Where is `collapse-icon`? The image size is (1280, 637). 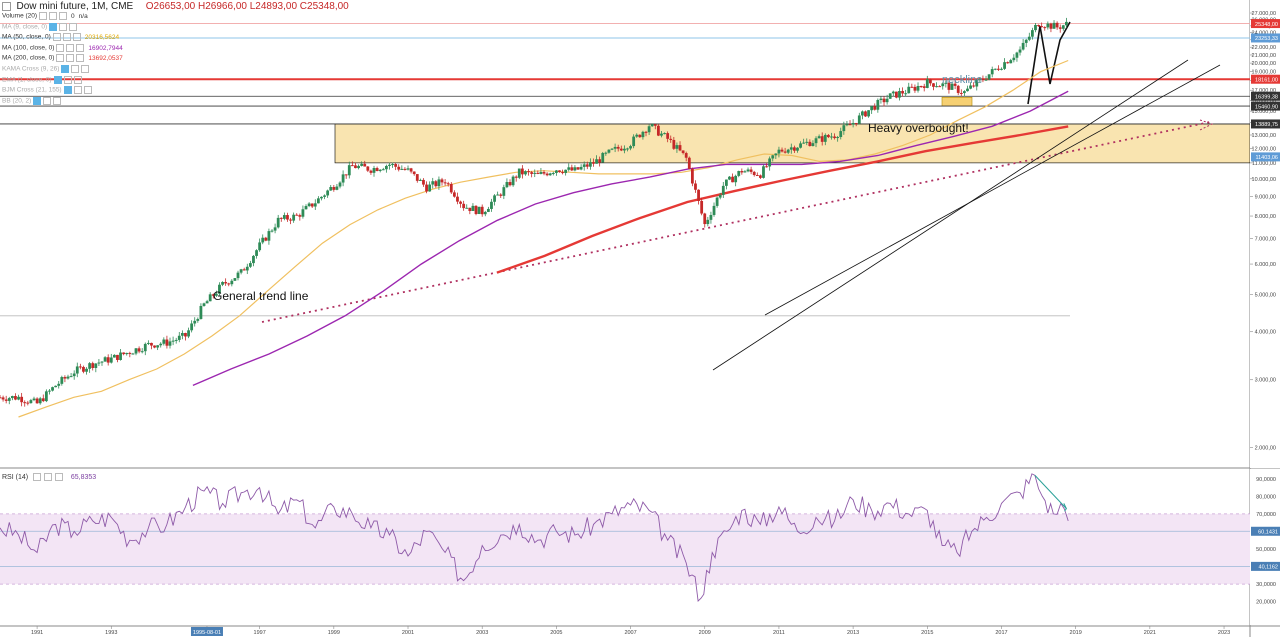
collapse-icon is located at coordinates (6, 7).